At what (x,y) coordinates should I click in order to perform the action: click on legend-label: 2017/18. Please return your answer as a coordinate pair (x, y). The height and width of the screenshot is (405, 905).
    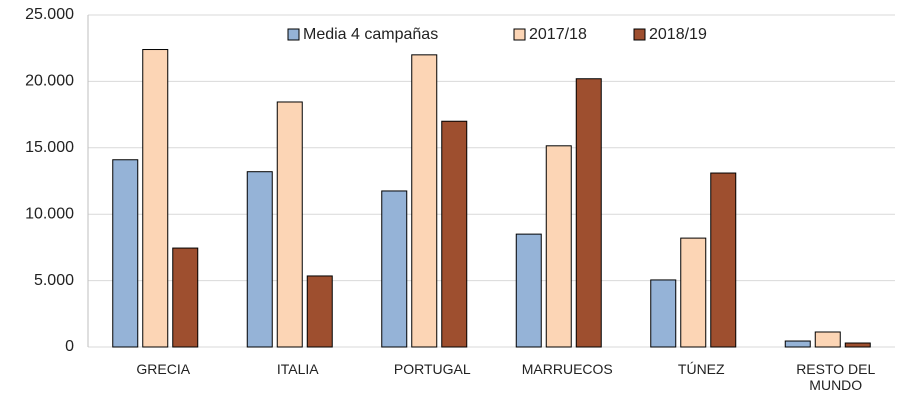
    Looking at the image, I should click on (558, 34).